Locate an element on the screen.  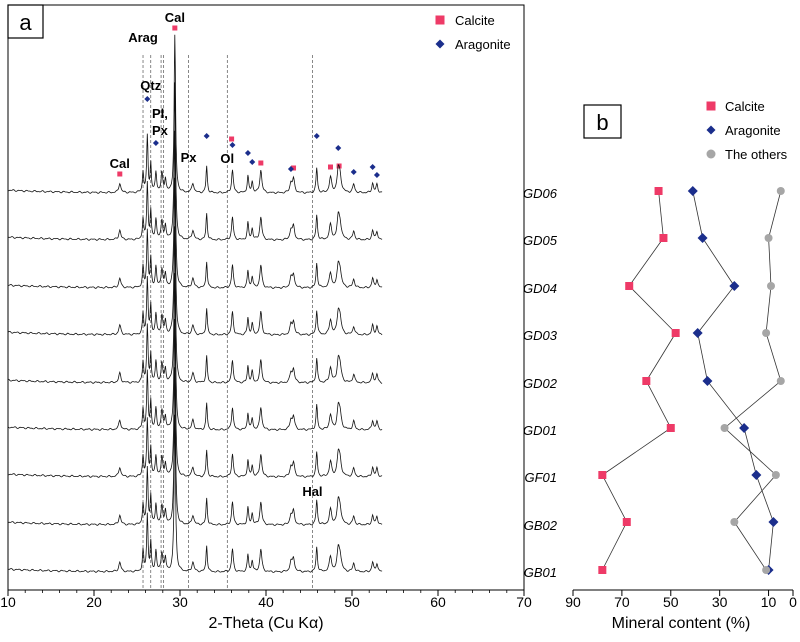
panel-a-x-axis-label: 2-Theta (Cu Kα) is located at coordinates (265, 623).